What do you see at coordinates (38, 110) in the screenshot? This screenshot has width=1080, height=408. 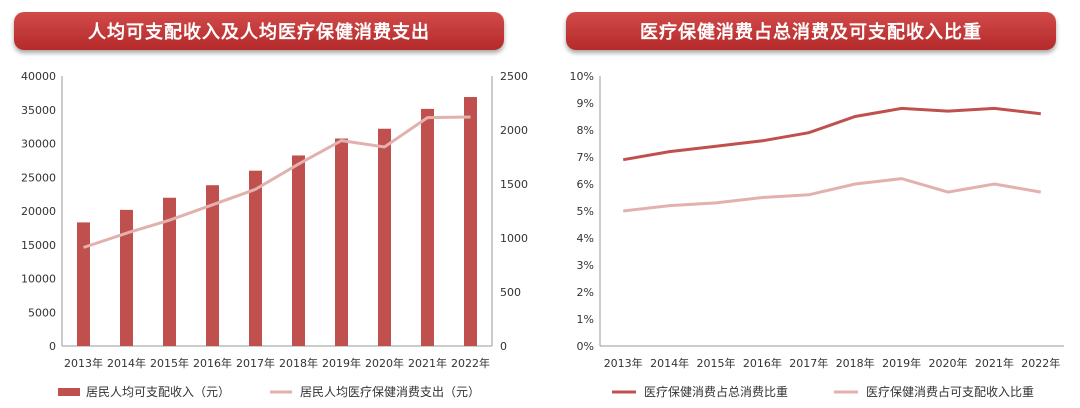 I see `left-y-tick-label: 35000` at bounding box center [38, 110].